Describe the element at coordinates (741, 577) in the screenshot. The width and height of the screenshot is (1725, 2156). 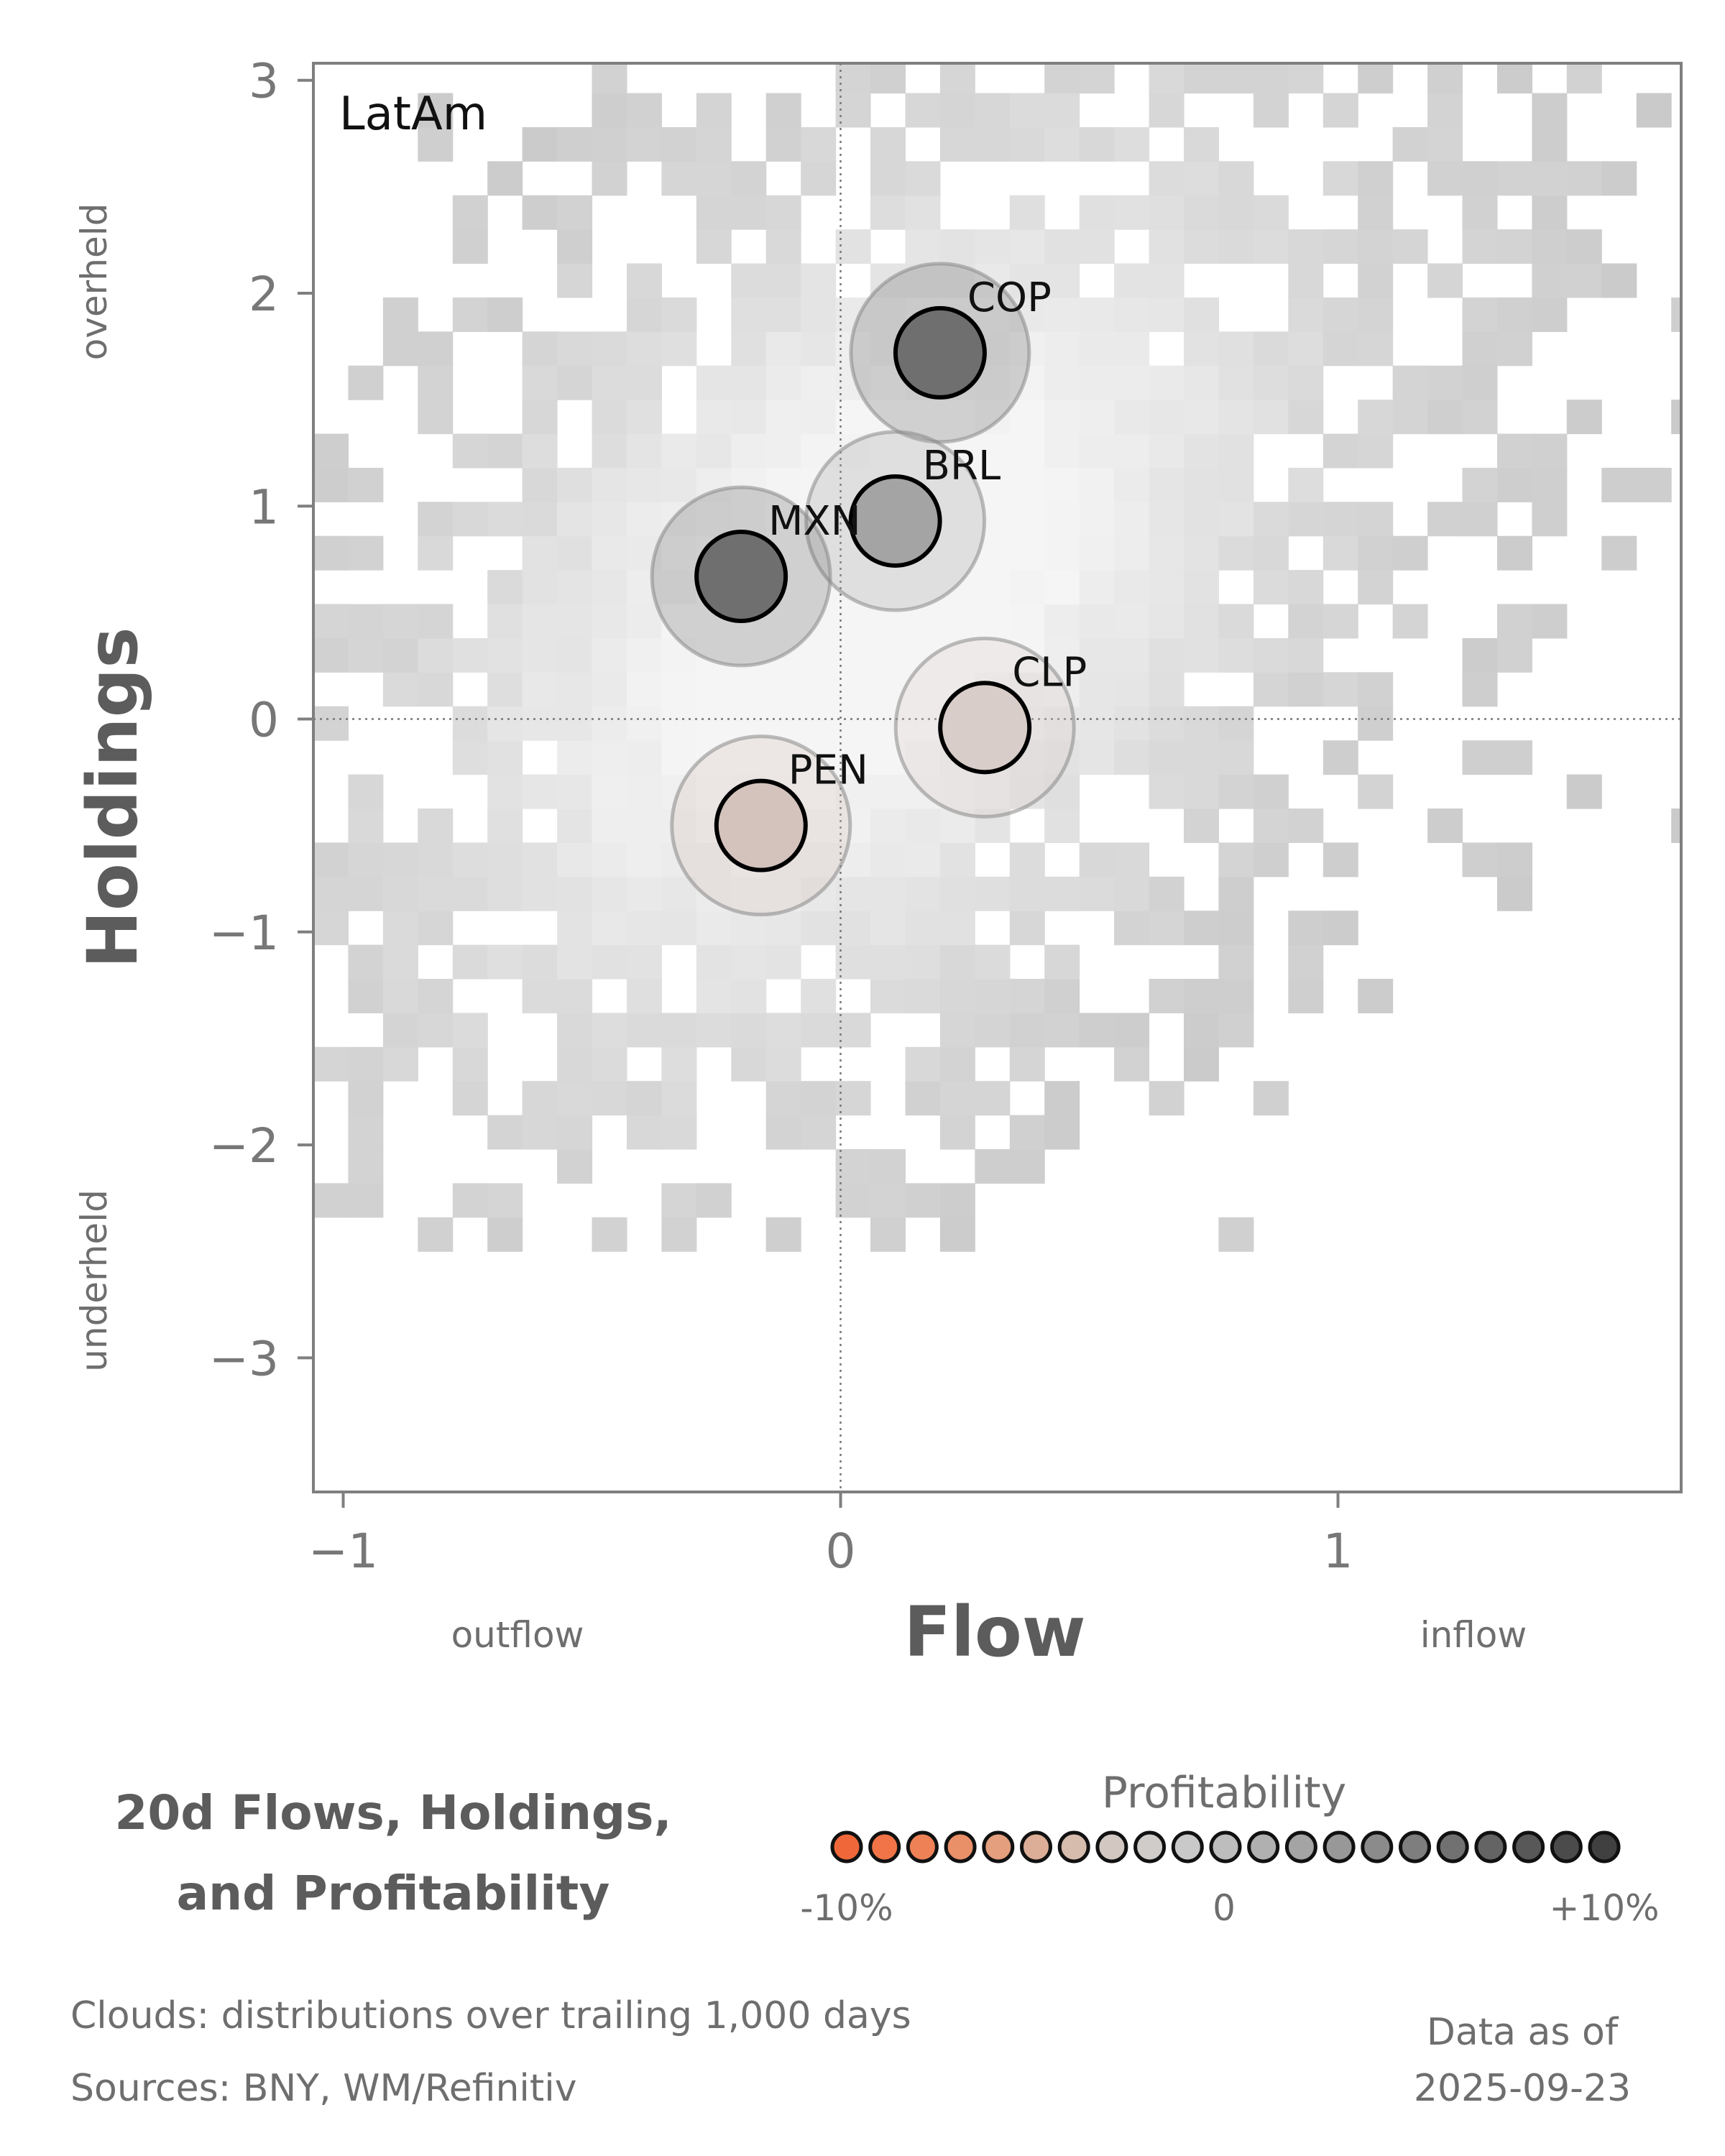
I see `point-marker` at that location.